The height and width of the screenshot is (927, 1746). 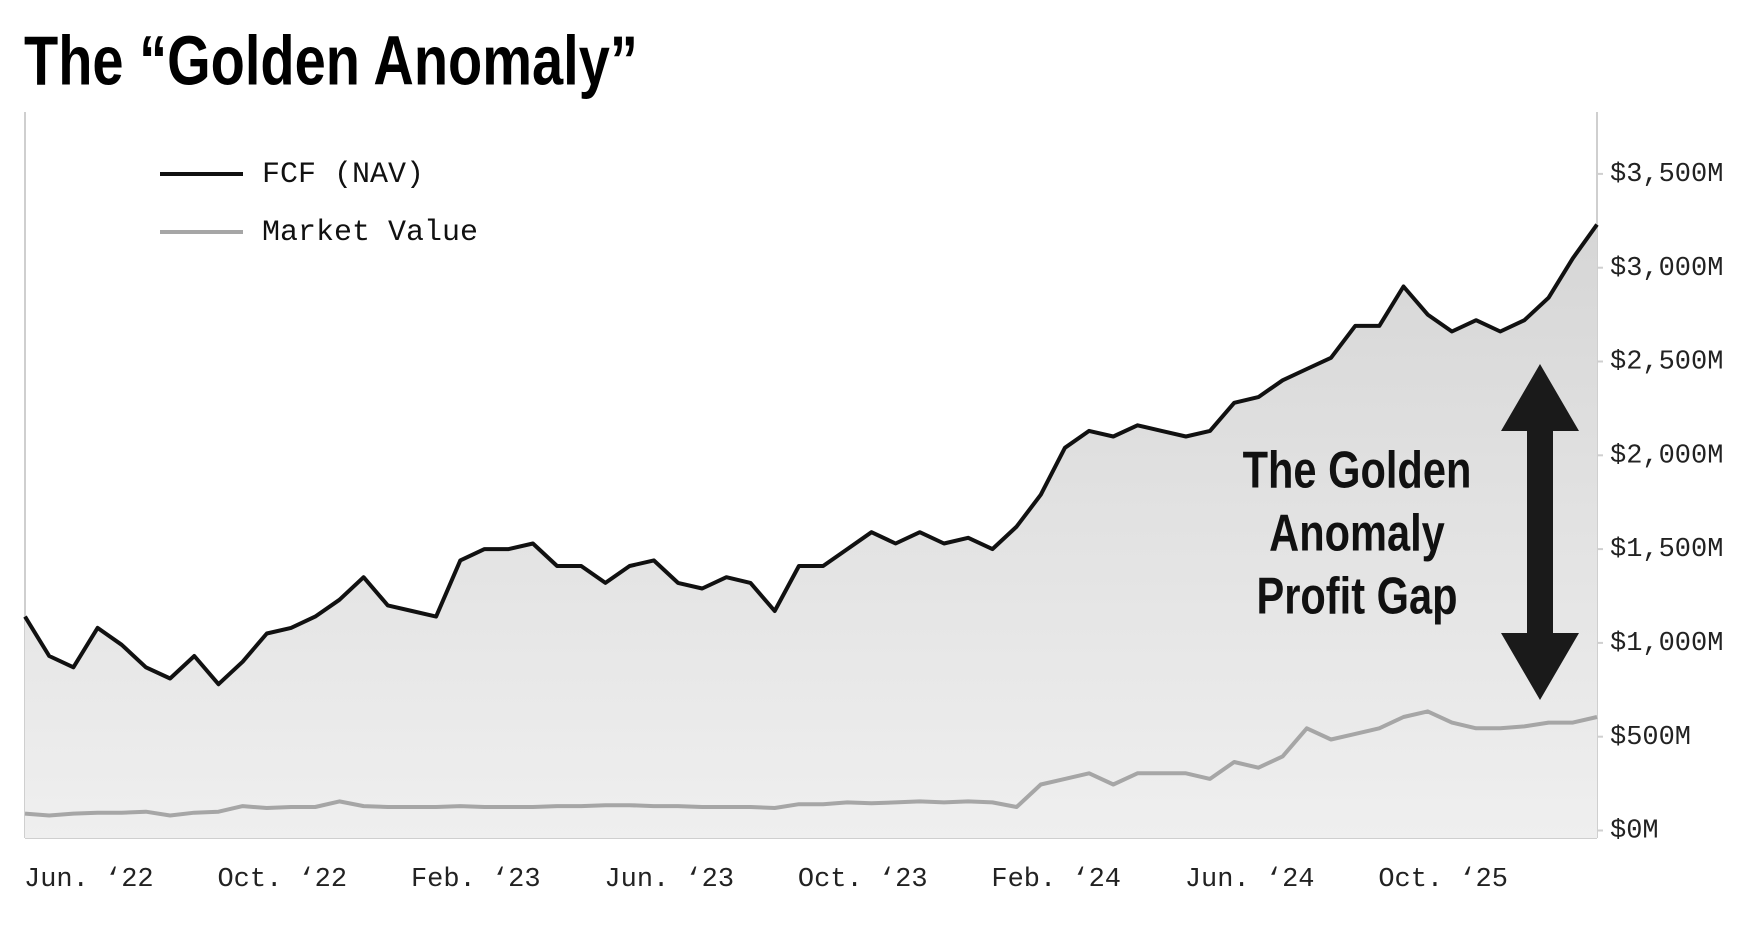 What do you see at coordinates (282, 880) in the screenshot?
I see `x-tick-label: Oct. ‘22` at bounding box center [282, 880].